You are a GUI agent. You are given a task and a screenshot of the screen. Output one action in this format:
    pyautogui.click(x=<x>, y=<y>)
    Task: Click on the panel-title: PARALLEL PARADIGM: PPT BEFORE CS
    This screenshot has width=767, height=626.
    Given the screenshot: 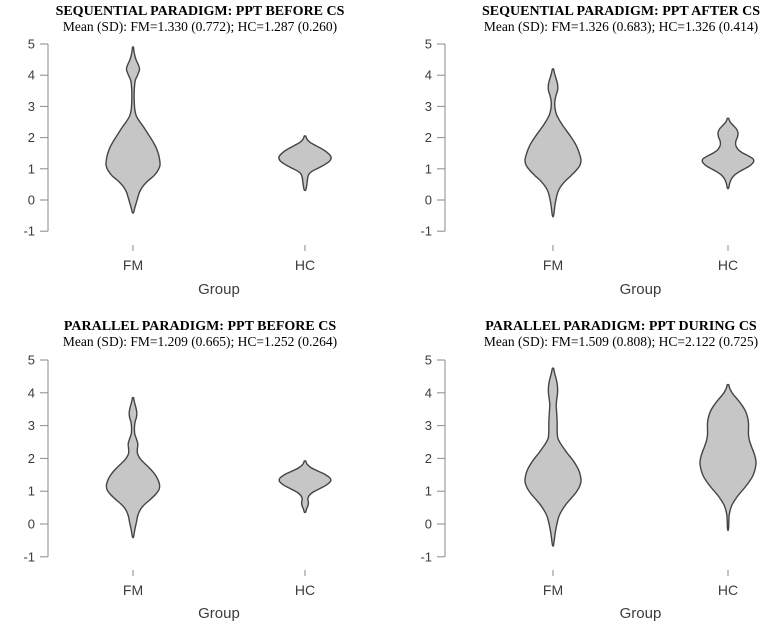 What is the action you would take?
    pyautogui.click(x=200, y=326)
    